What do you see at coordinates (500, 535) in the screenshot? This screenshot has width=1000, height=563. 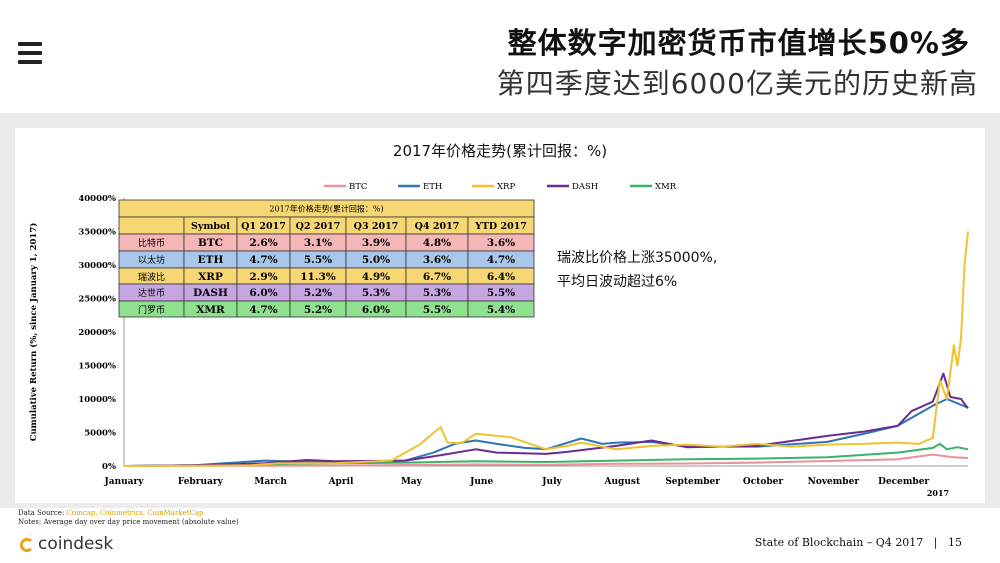 I see `footer` at bounding box center [500, 535].